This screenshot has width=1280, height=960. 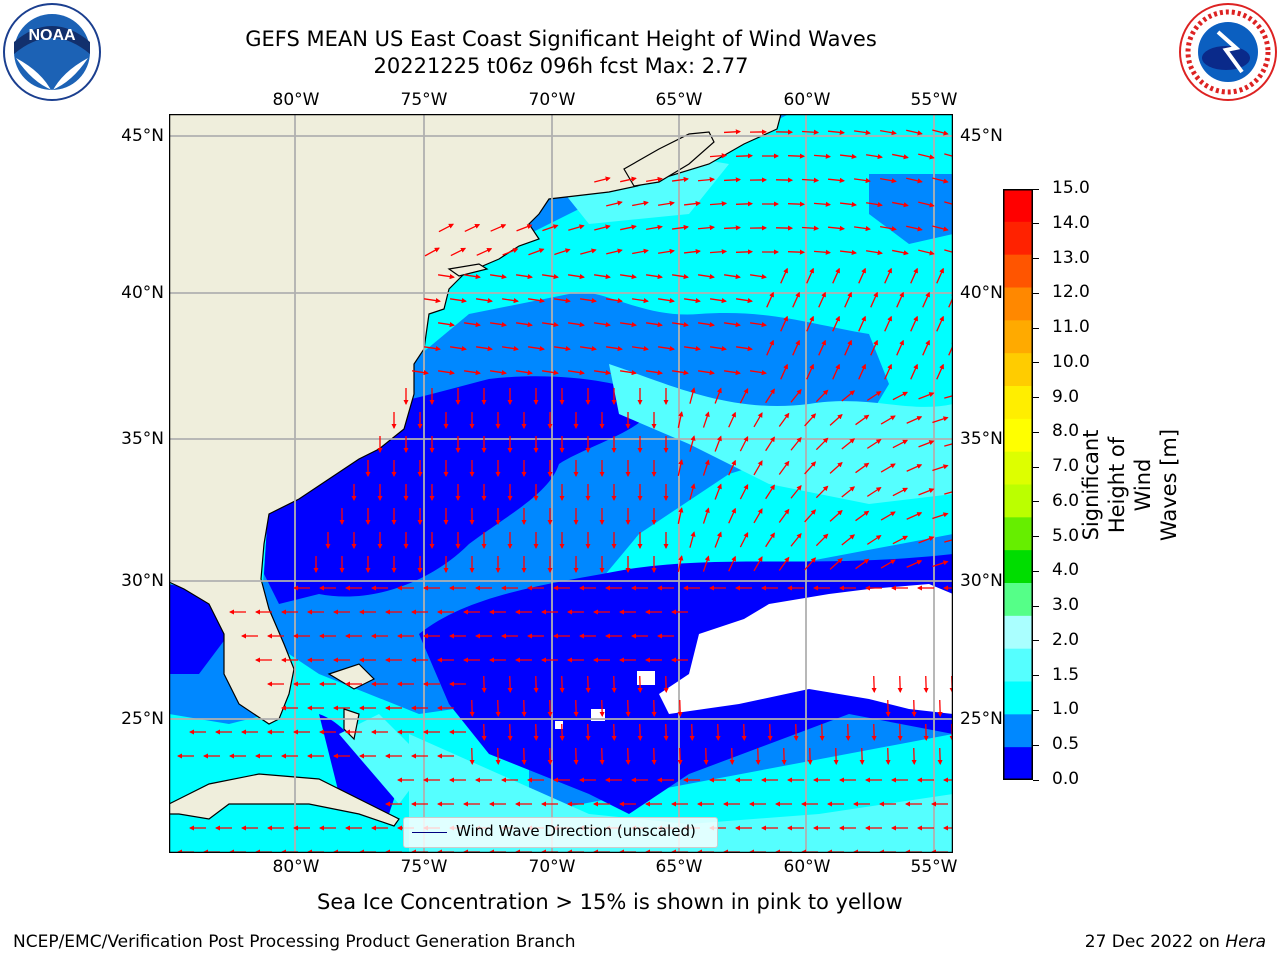 I want to click on colorbar-label: Significant Height of Wind Waves [m], so click(x=1130, y=485).